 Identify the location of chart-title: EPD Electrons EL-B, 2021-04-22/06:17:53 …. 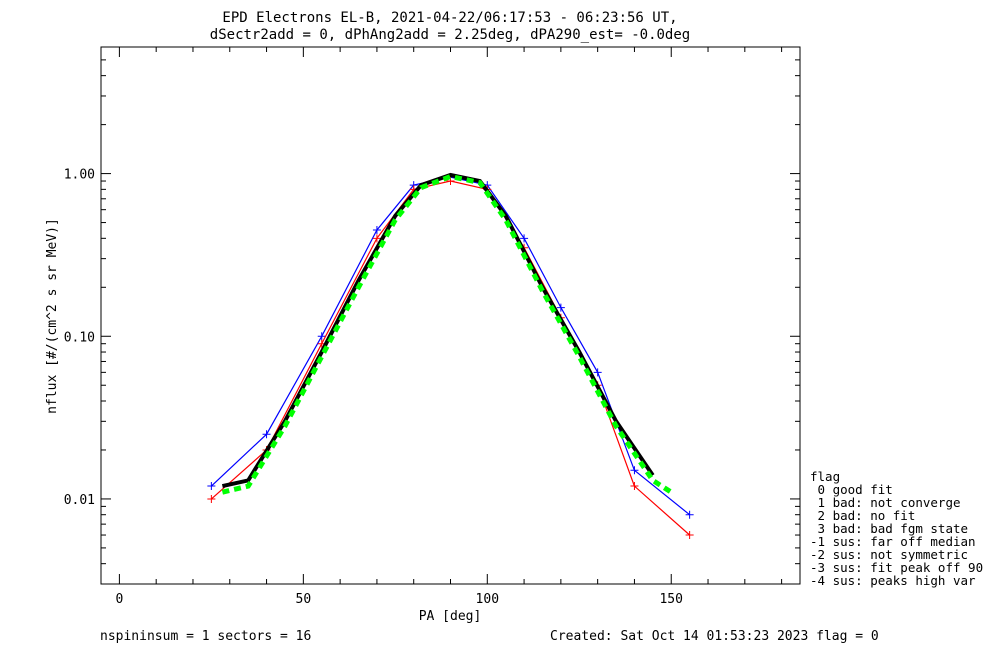
(449, 18).